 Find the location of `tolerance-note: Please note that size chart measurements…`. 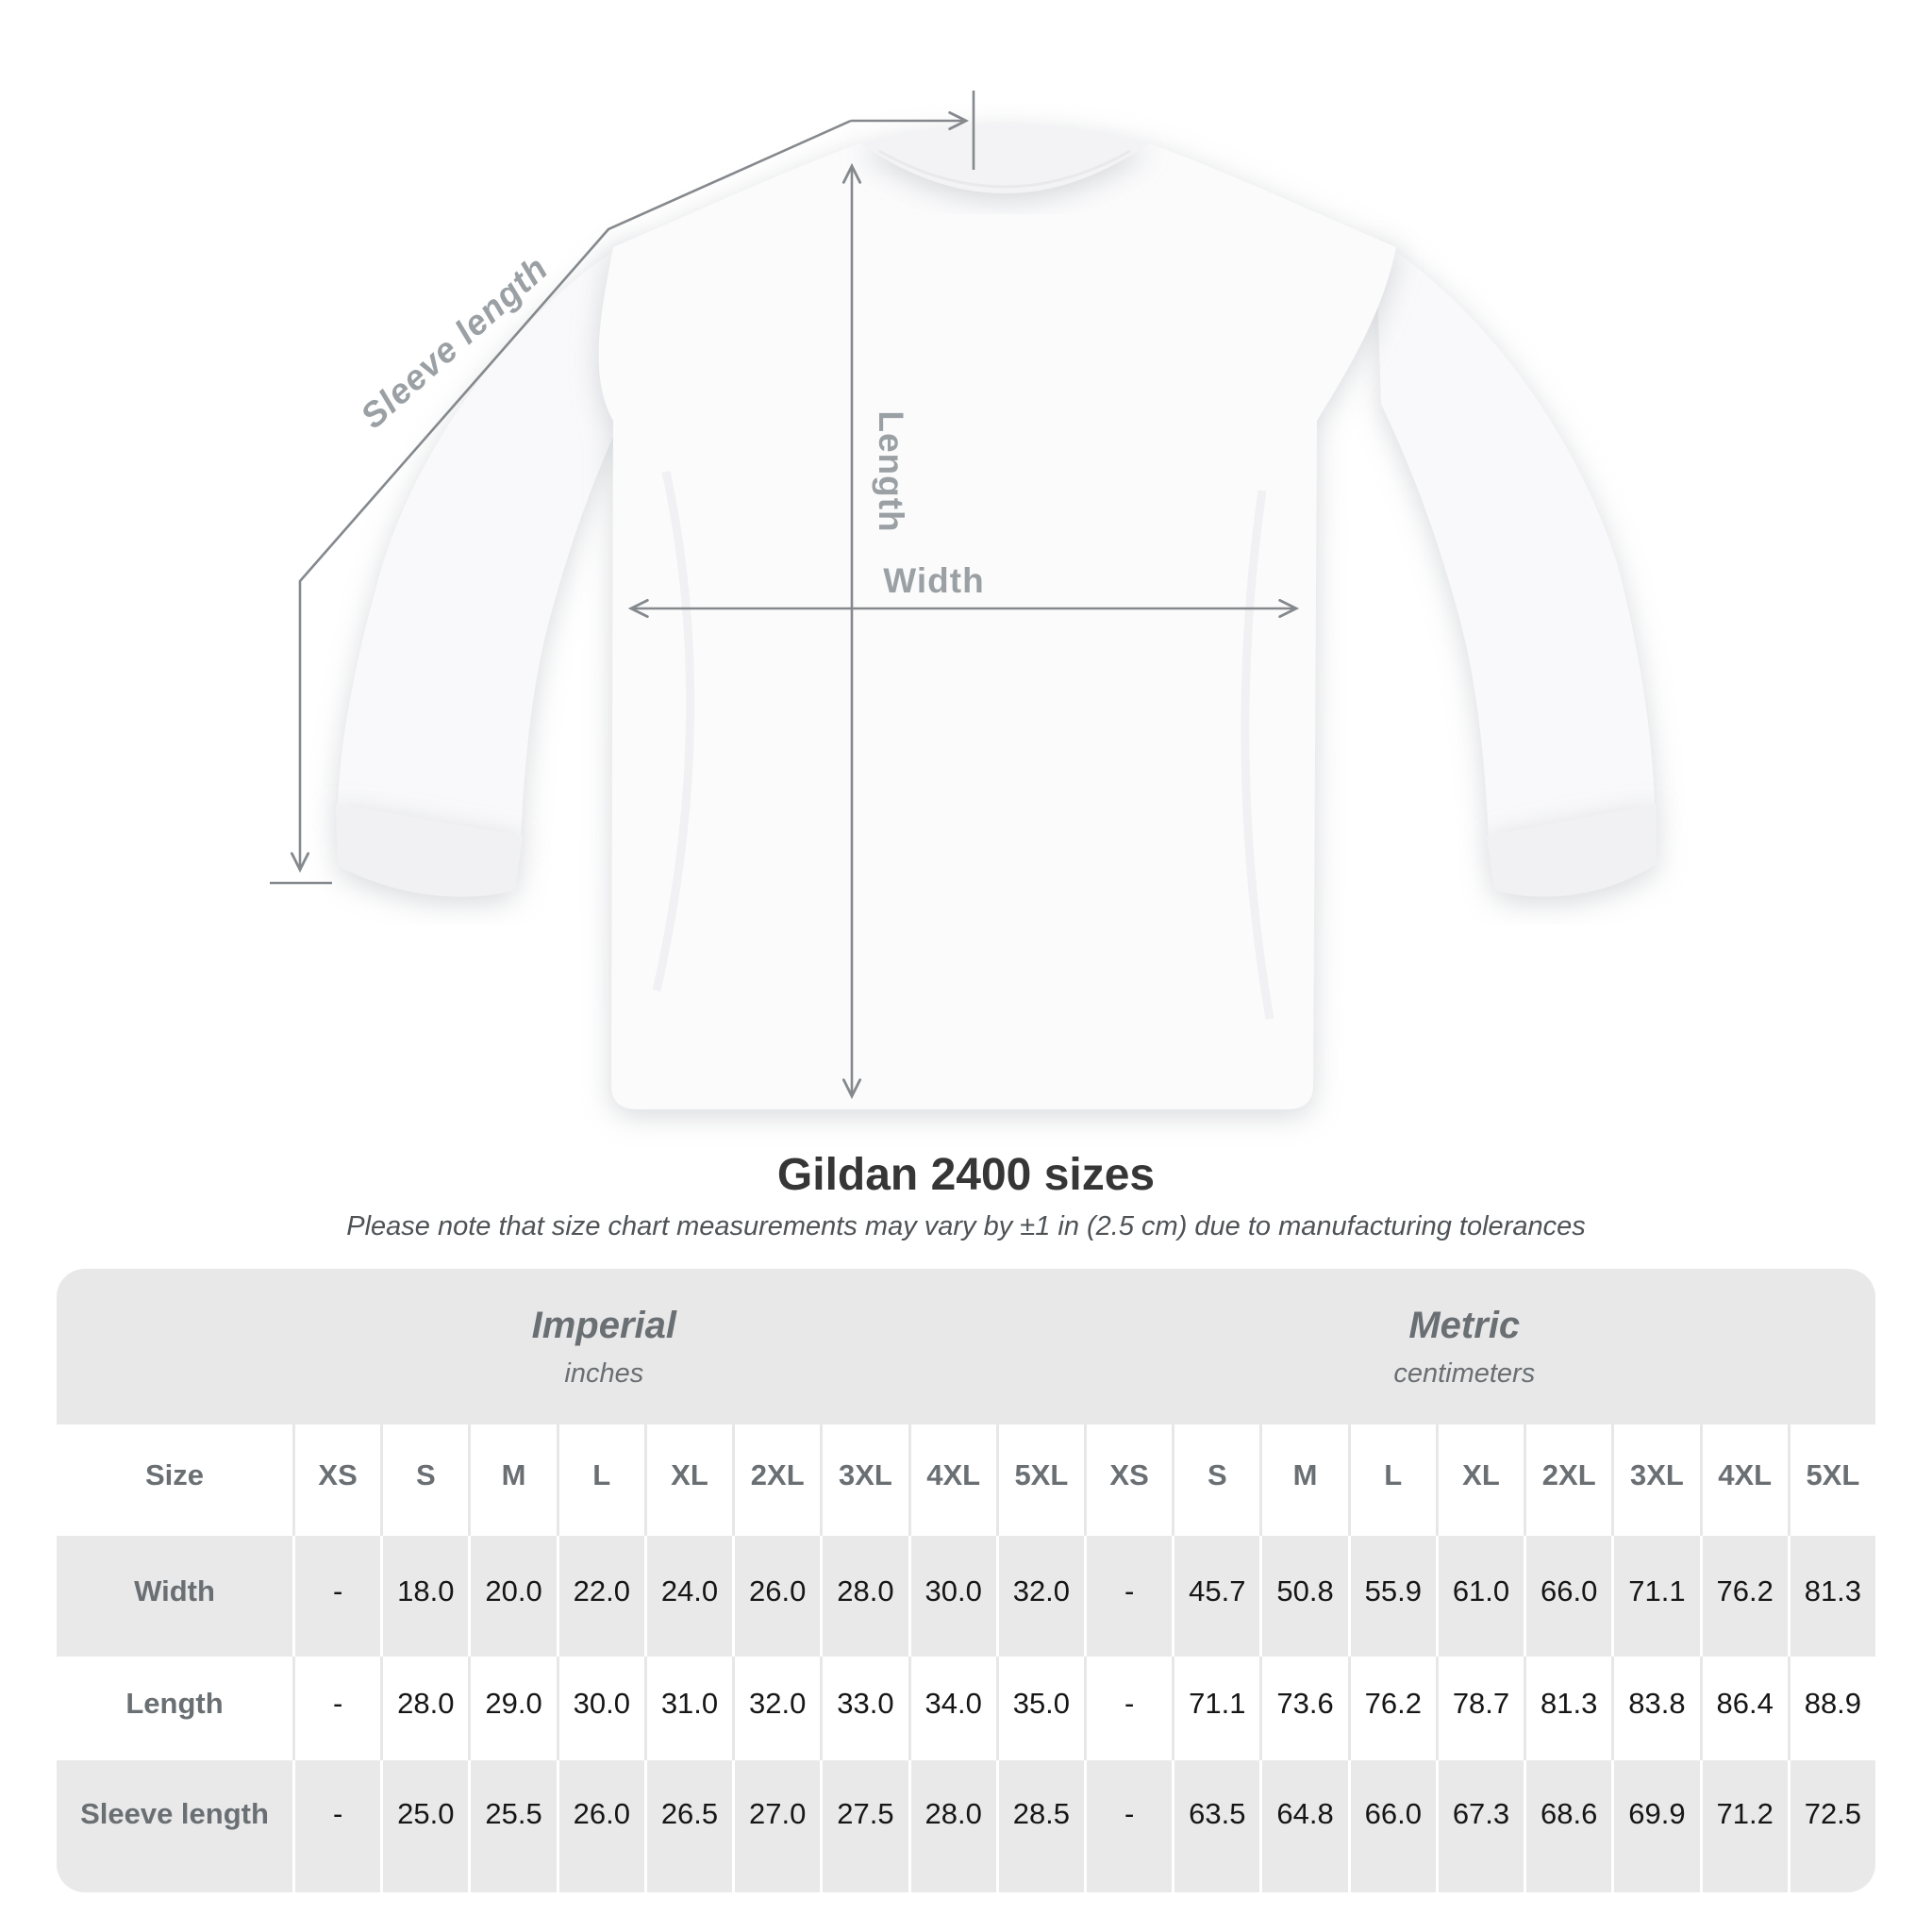

tolerance-note: Please note that size chart measurements… is located at coordinates (966, 1226).